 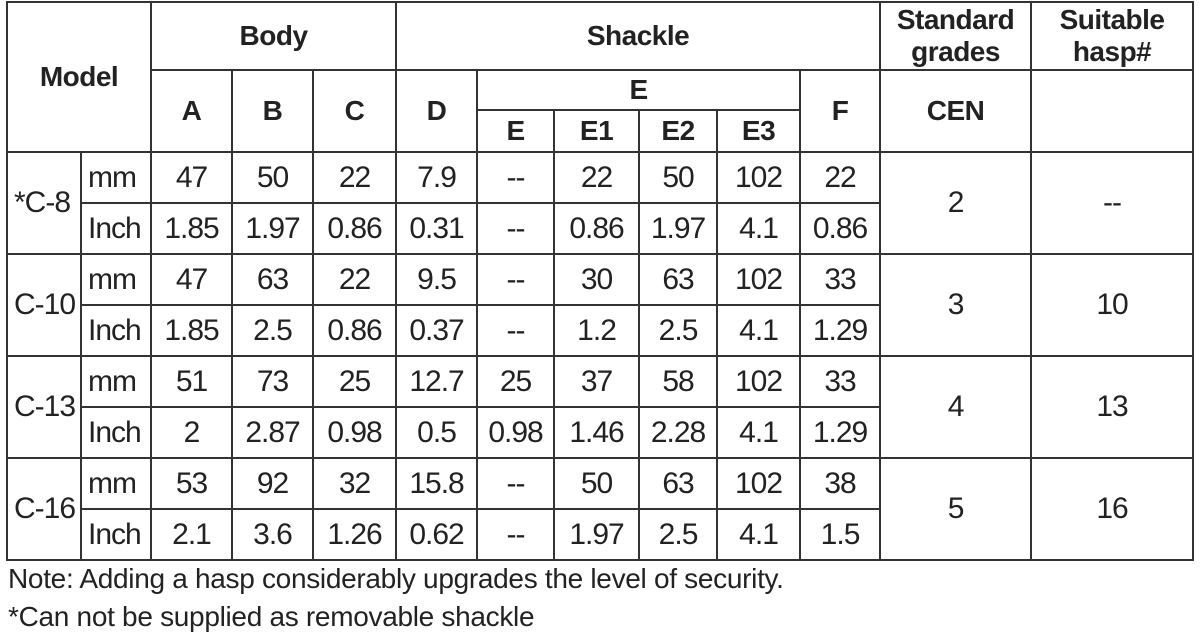 What do you see at coordinates (597, 228) in the screenshot?
I see `value-e1: 0.86` at bounding box center [597, 228].